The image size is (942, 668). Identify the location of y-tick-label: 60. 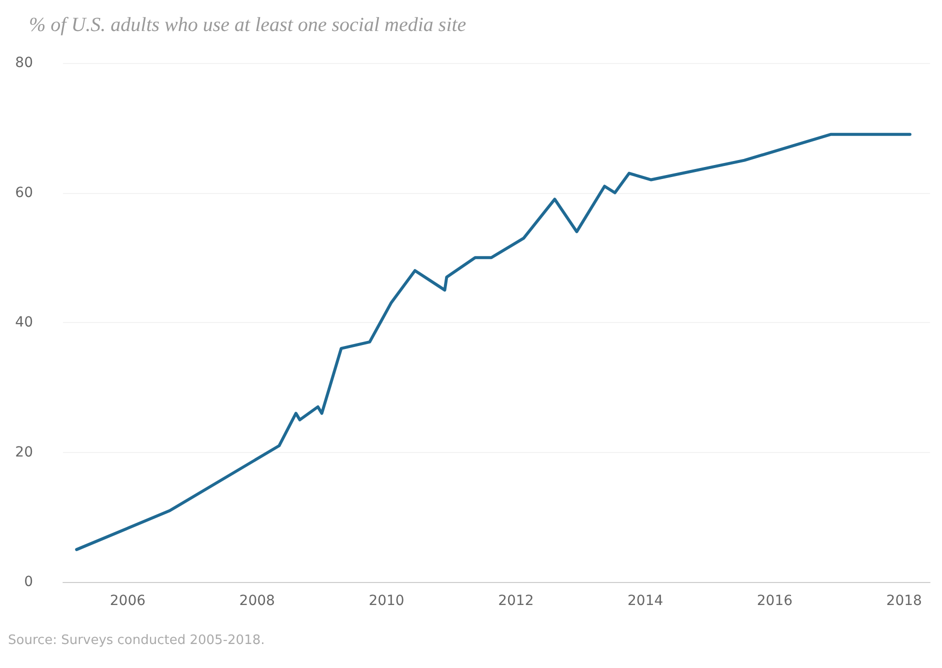
(24, 192).